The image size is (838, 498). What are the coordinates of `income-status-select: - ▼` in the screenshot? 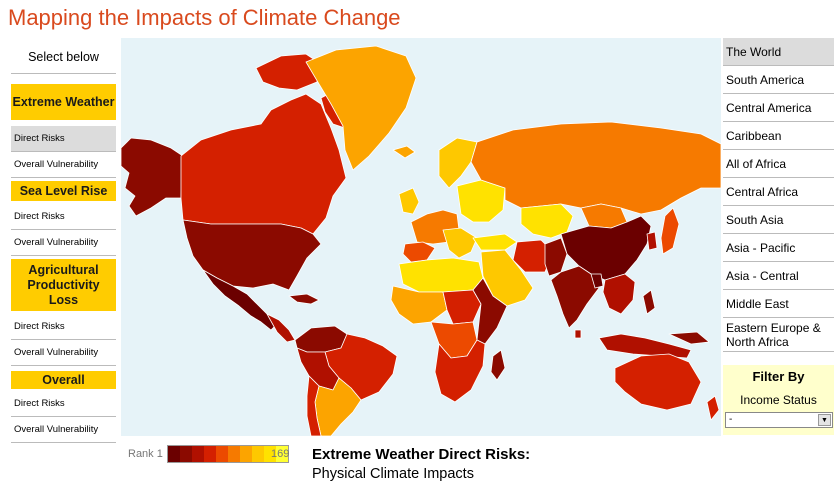 It's located at (779, 420).